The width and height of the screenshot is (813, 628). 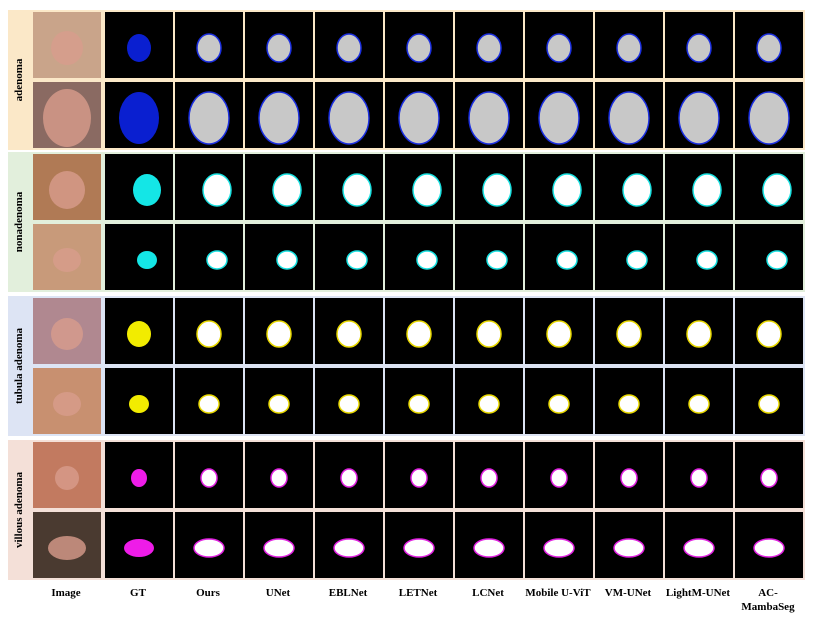 I want to click on column-label: Image, so click(x=66, y=593).